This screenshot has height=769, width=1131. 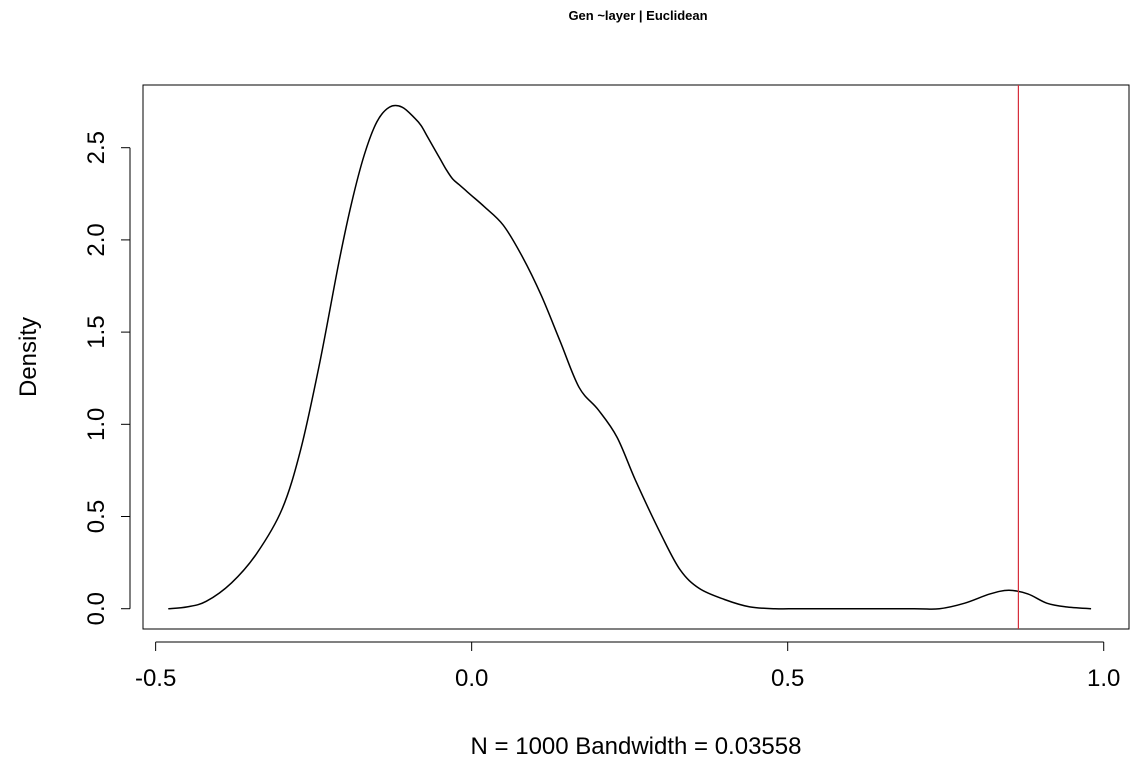 What do you see at coordinates (96, 147) in the screenshot?
I see `y-tick-label: 2.5` at bounding box center [96, 147].